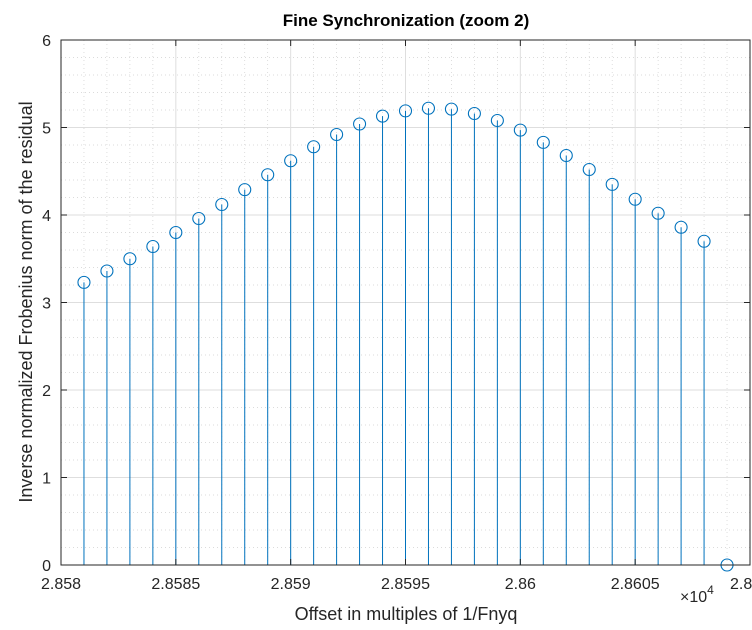 The height and width of the screenshot is (630, 752). I want to click on x-exponent-base: ×10, so click(693, 597).